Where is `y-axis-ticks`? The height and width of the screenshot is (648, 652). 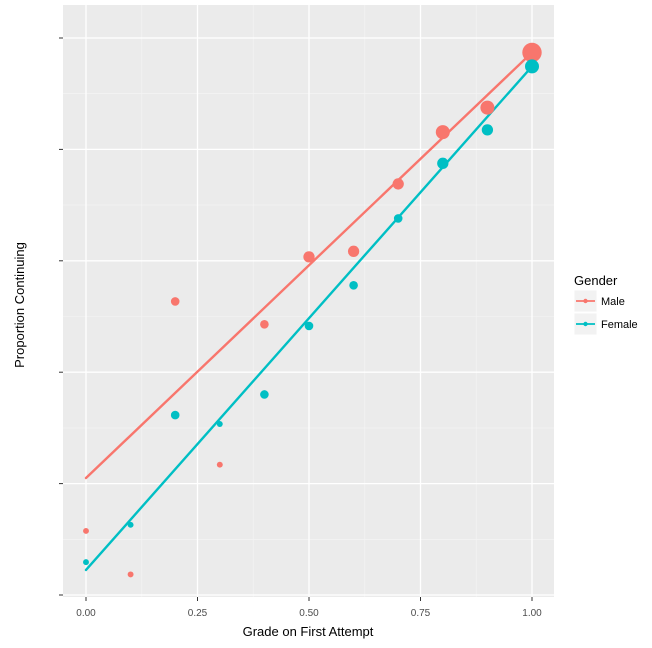 y-axis-ticks is located at coordinates (61, 316).